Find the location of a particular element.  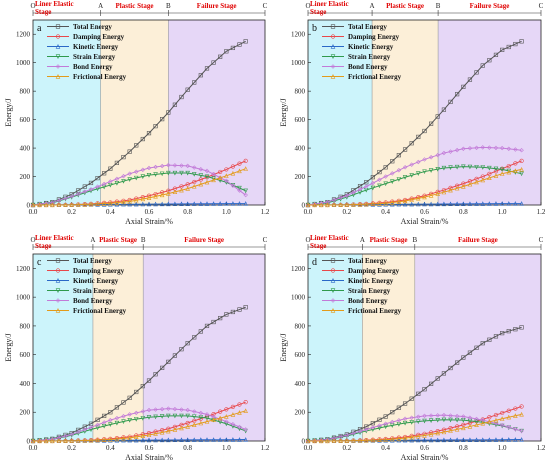

y-tick-label: 0 is located at coordinates (304, 206).